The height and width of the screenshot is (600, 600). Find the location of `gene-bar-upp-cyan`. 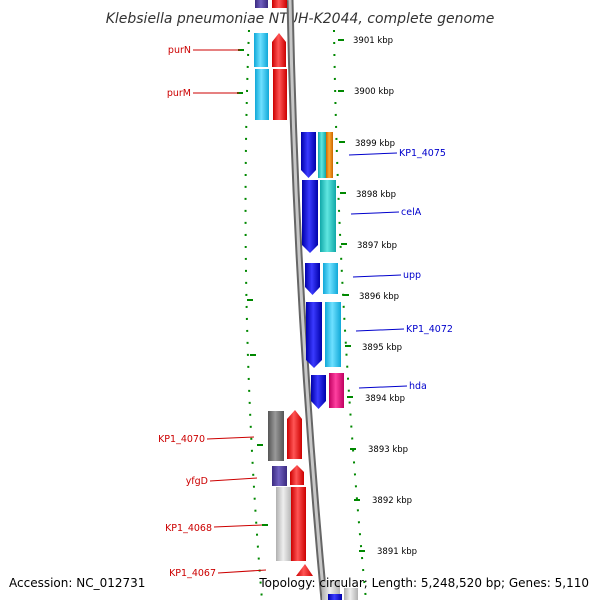

gene-bar-upp-cyan is located at coordinates (330, 278).